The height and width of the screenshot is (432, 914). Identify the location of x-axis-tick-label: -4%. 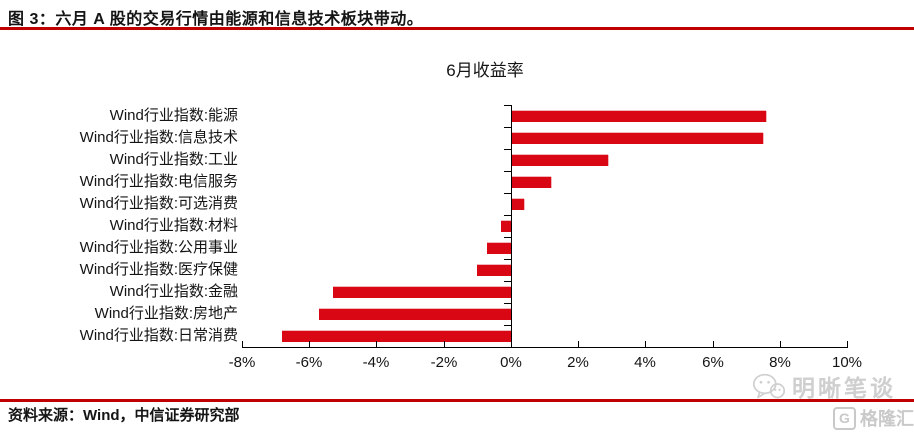
(376, 362).